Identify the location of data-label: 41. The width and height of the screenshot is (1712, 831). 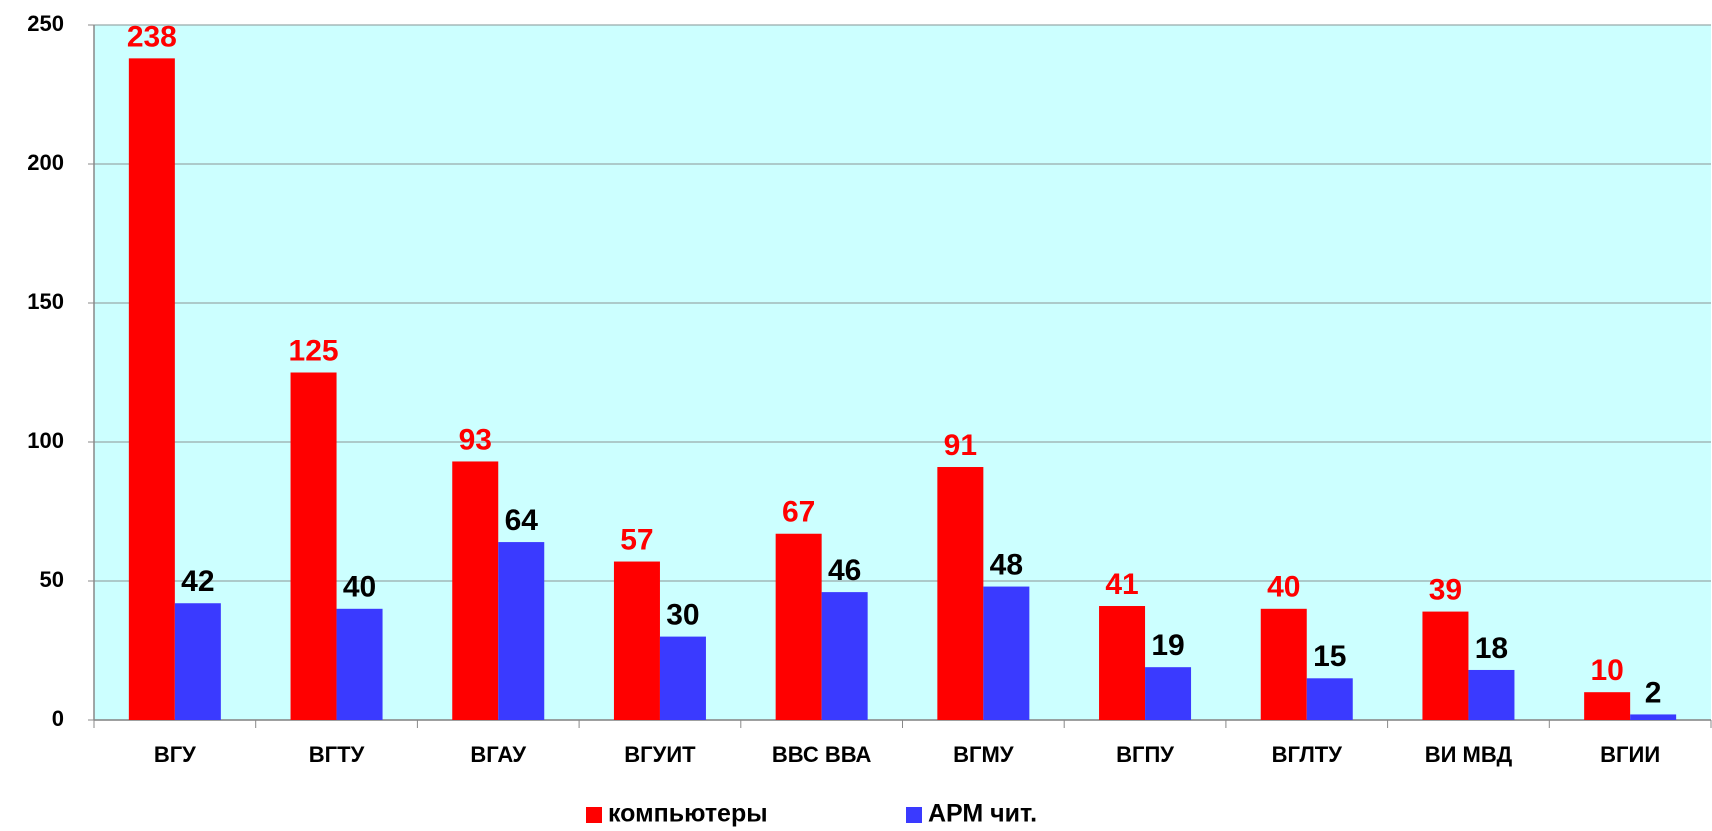
(1121, 584).